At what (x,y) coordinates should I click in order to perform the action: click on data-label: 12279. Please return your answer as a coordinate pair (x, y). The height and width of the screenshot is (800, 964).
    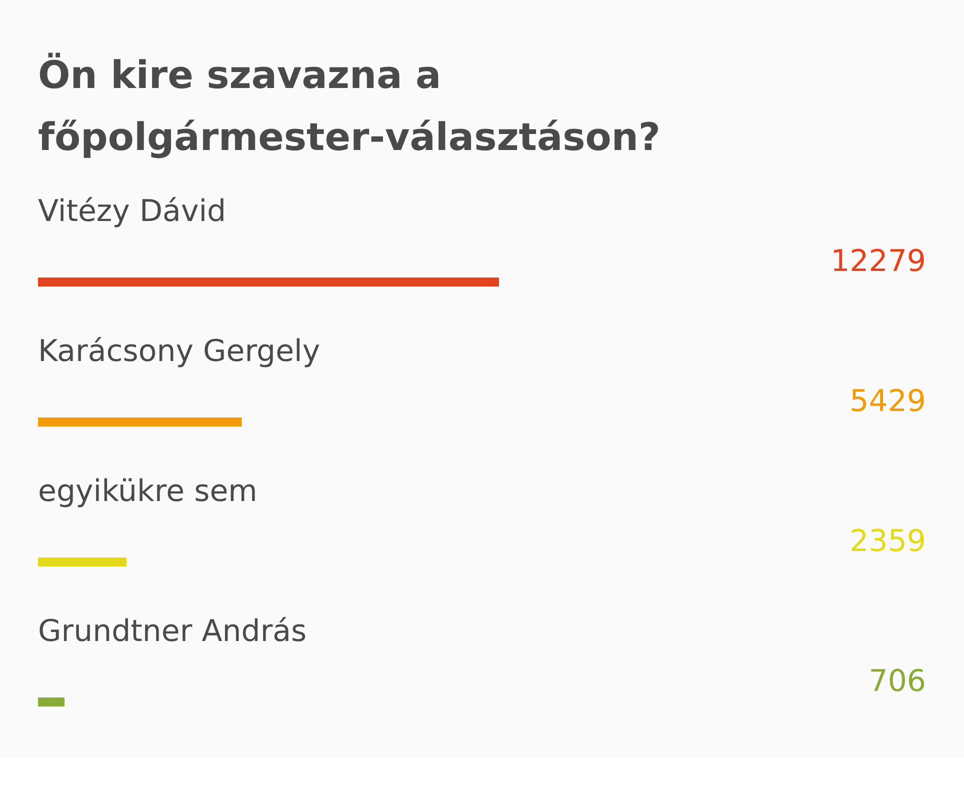
    Looking at the image, I should click on (878, 261).